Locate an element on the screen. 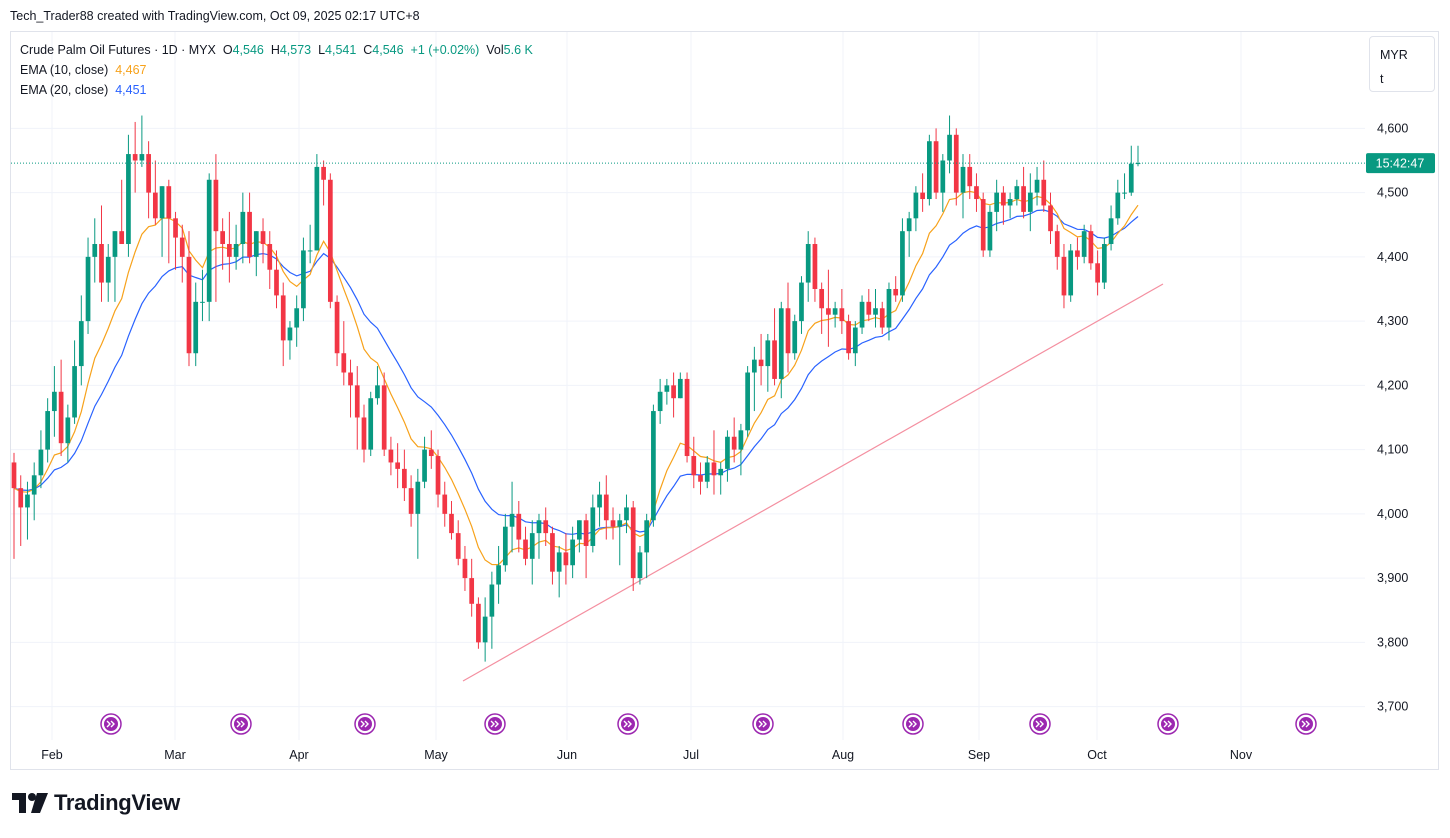 Image resolution: width=1450 pixels, height=838 pixels. ema20-value: 4,451 is located at coordinates (131, 90).